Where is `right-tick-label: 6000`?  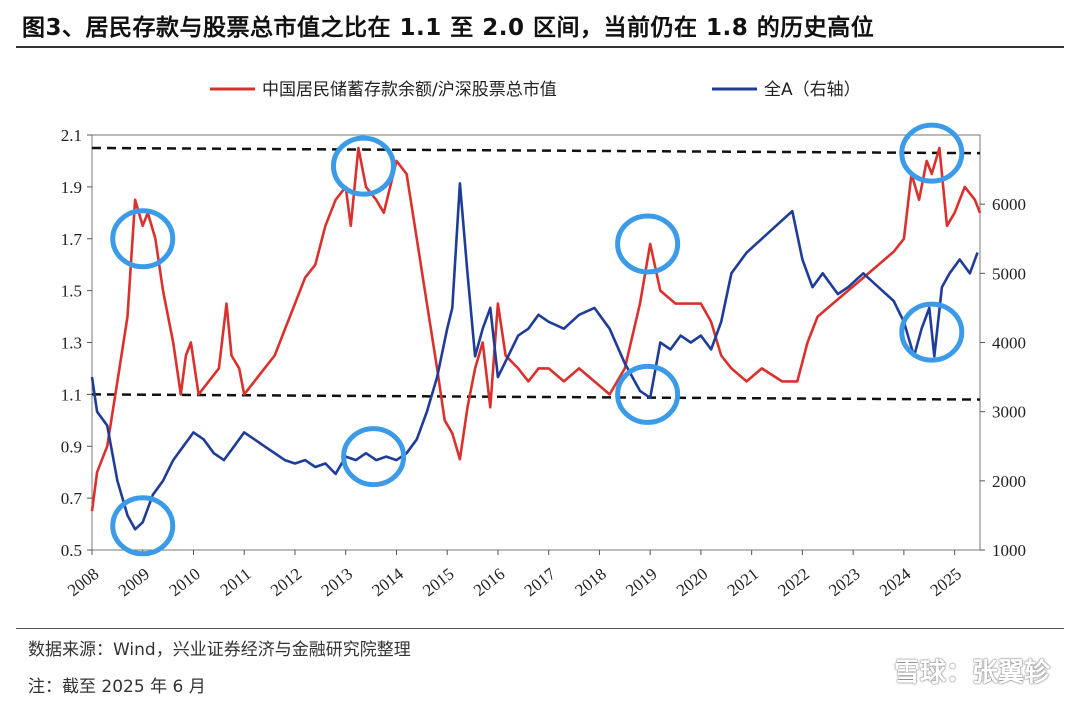 right-tick-label: 6000 is located at coordinates (1009, 204).